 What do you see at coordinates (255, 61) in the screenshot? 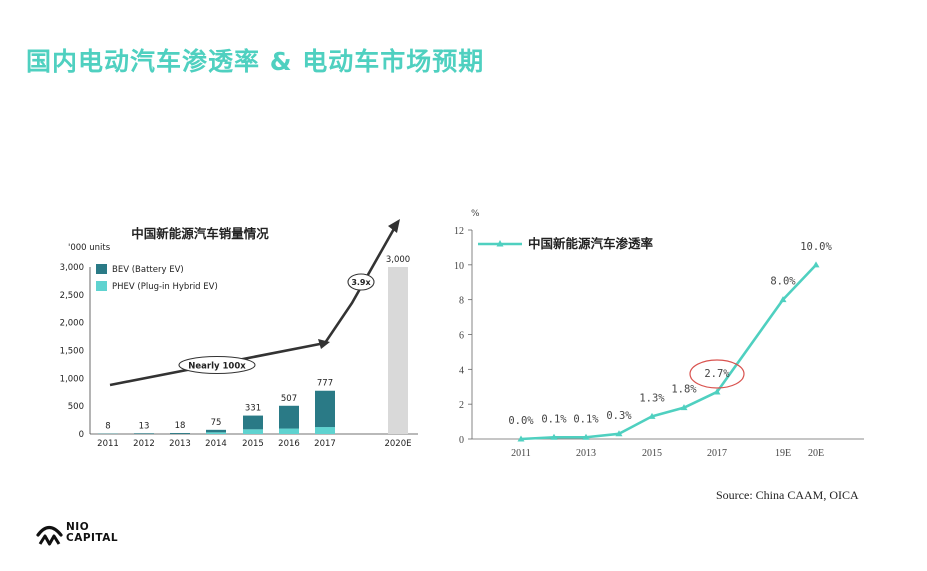
I see `page-title: 国内电动汽车渗透率 & 电动车市场预期` at bounding box center [255, 61].